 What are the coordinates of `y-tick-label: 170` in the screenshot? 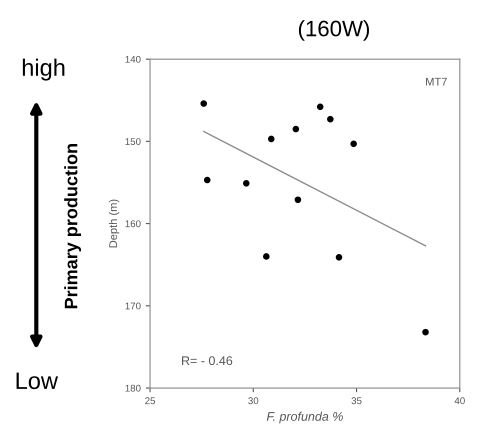 It's located at (133, 306).